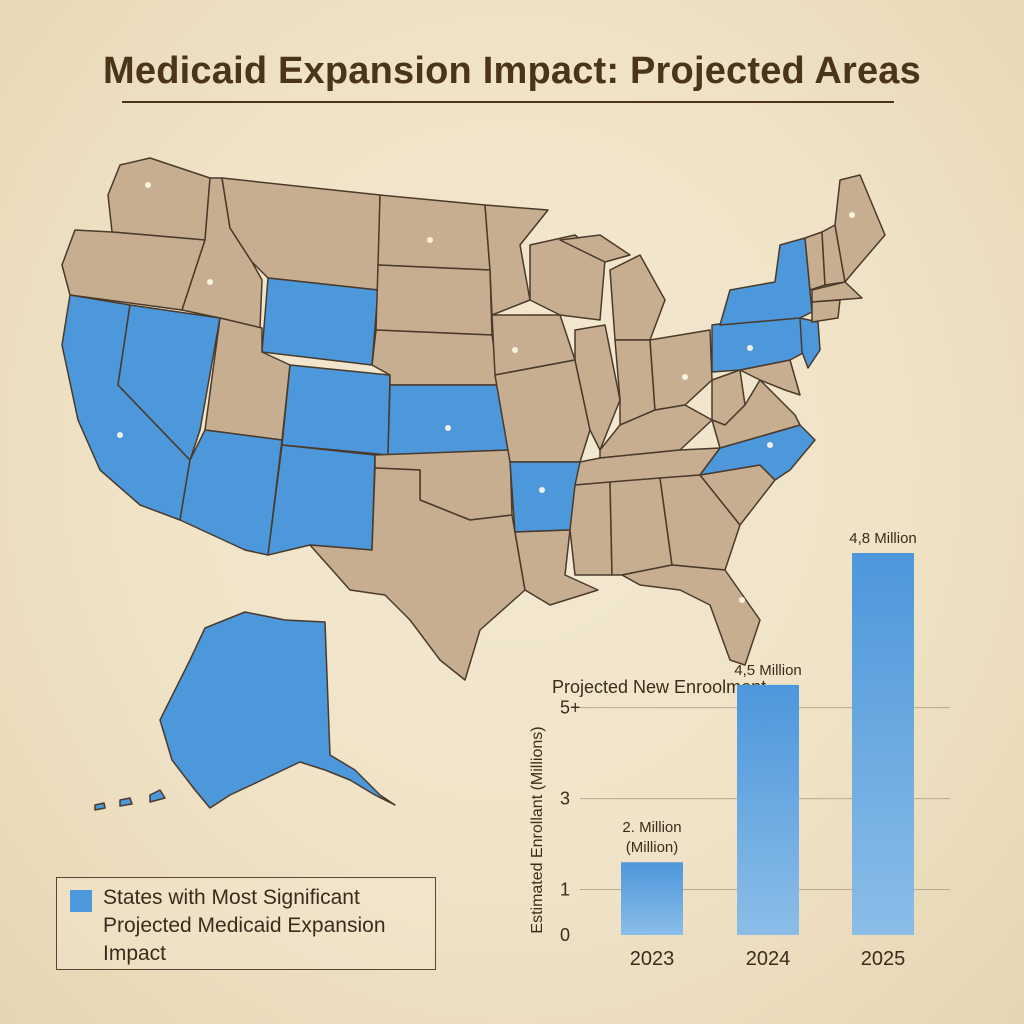  I want to click on state-massachusetts, so click(837, 292).